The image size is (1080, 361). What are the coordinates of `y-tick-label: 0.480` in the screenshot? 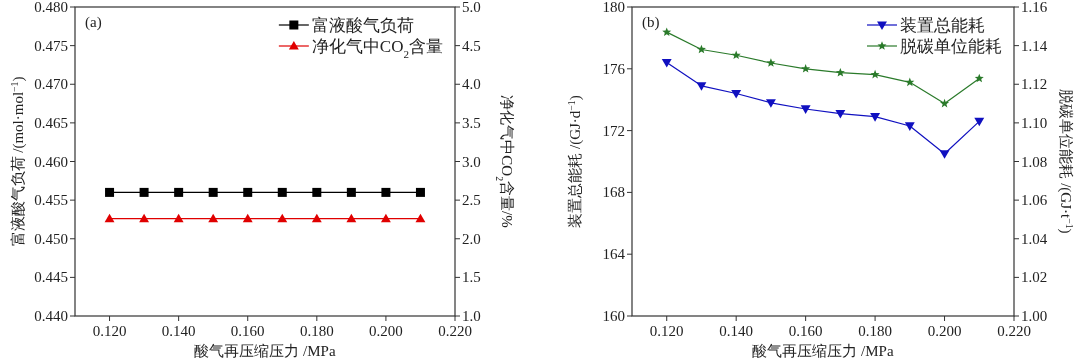 It's located at (51, 7).